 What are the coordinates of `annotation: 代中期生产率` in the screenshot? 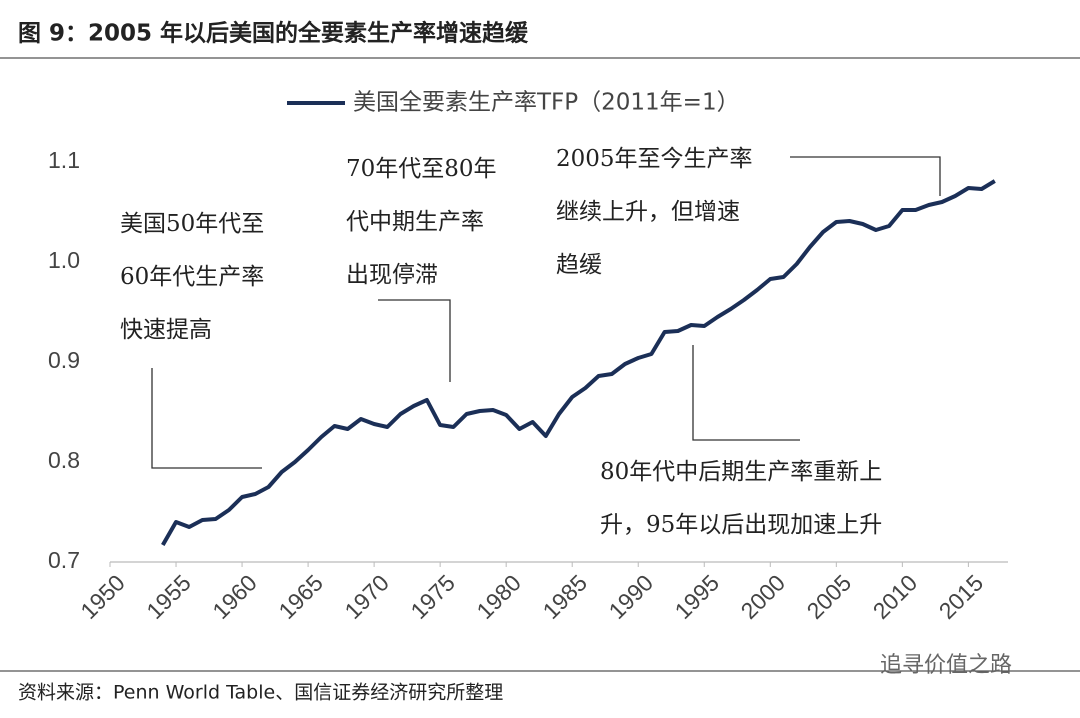 It's located at (415, 222).